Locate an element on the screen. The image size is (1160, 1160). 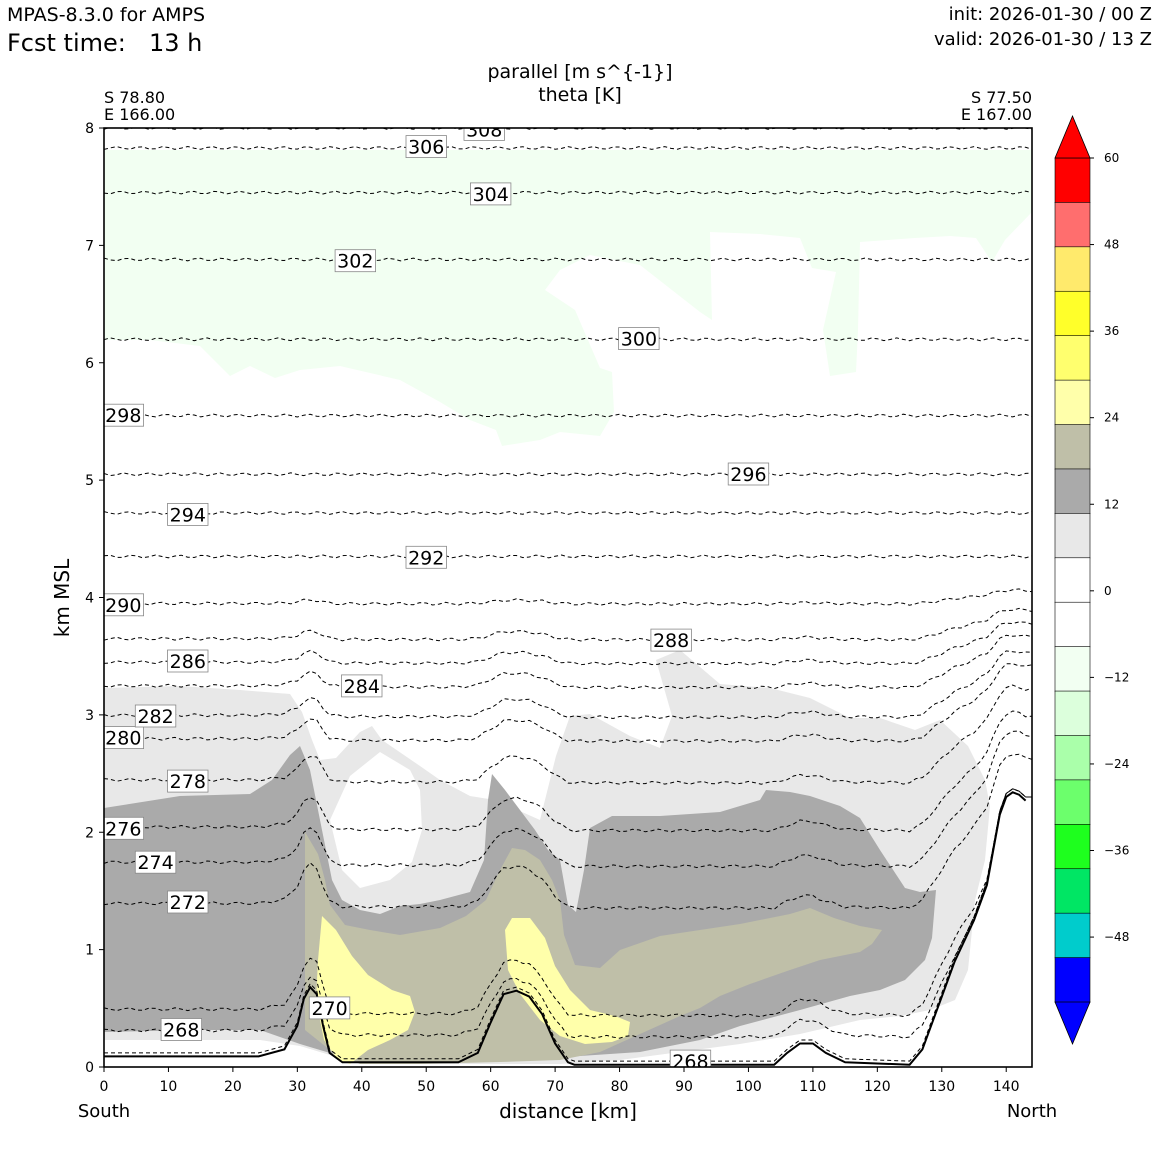
contour-label-308: 308 is located at coordinates (484, 134).